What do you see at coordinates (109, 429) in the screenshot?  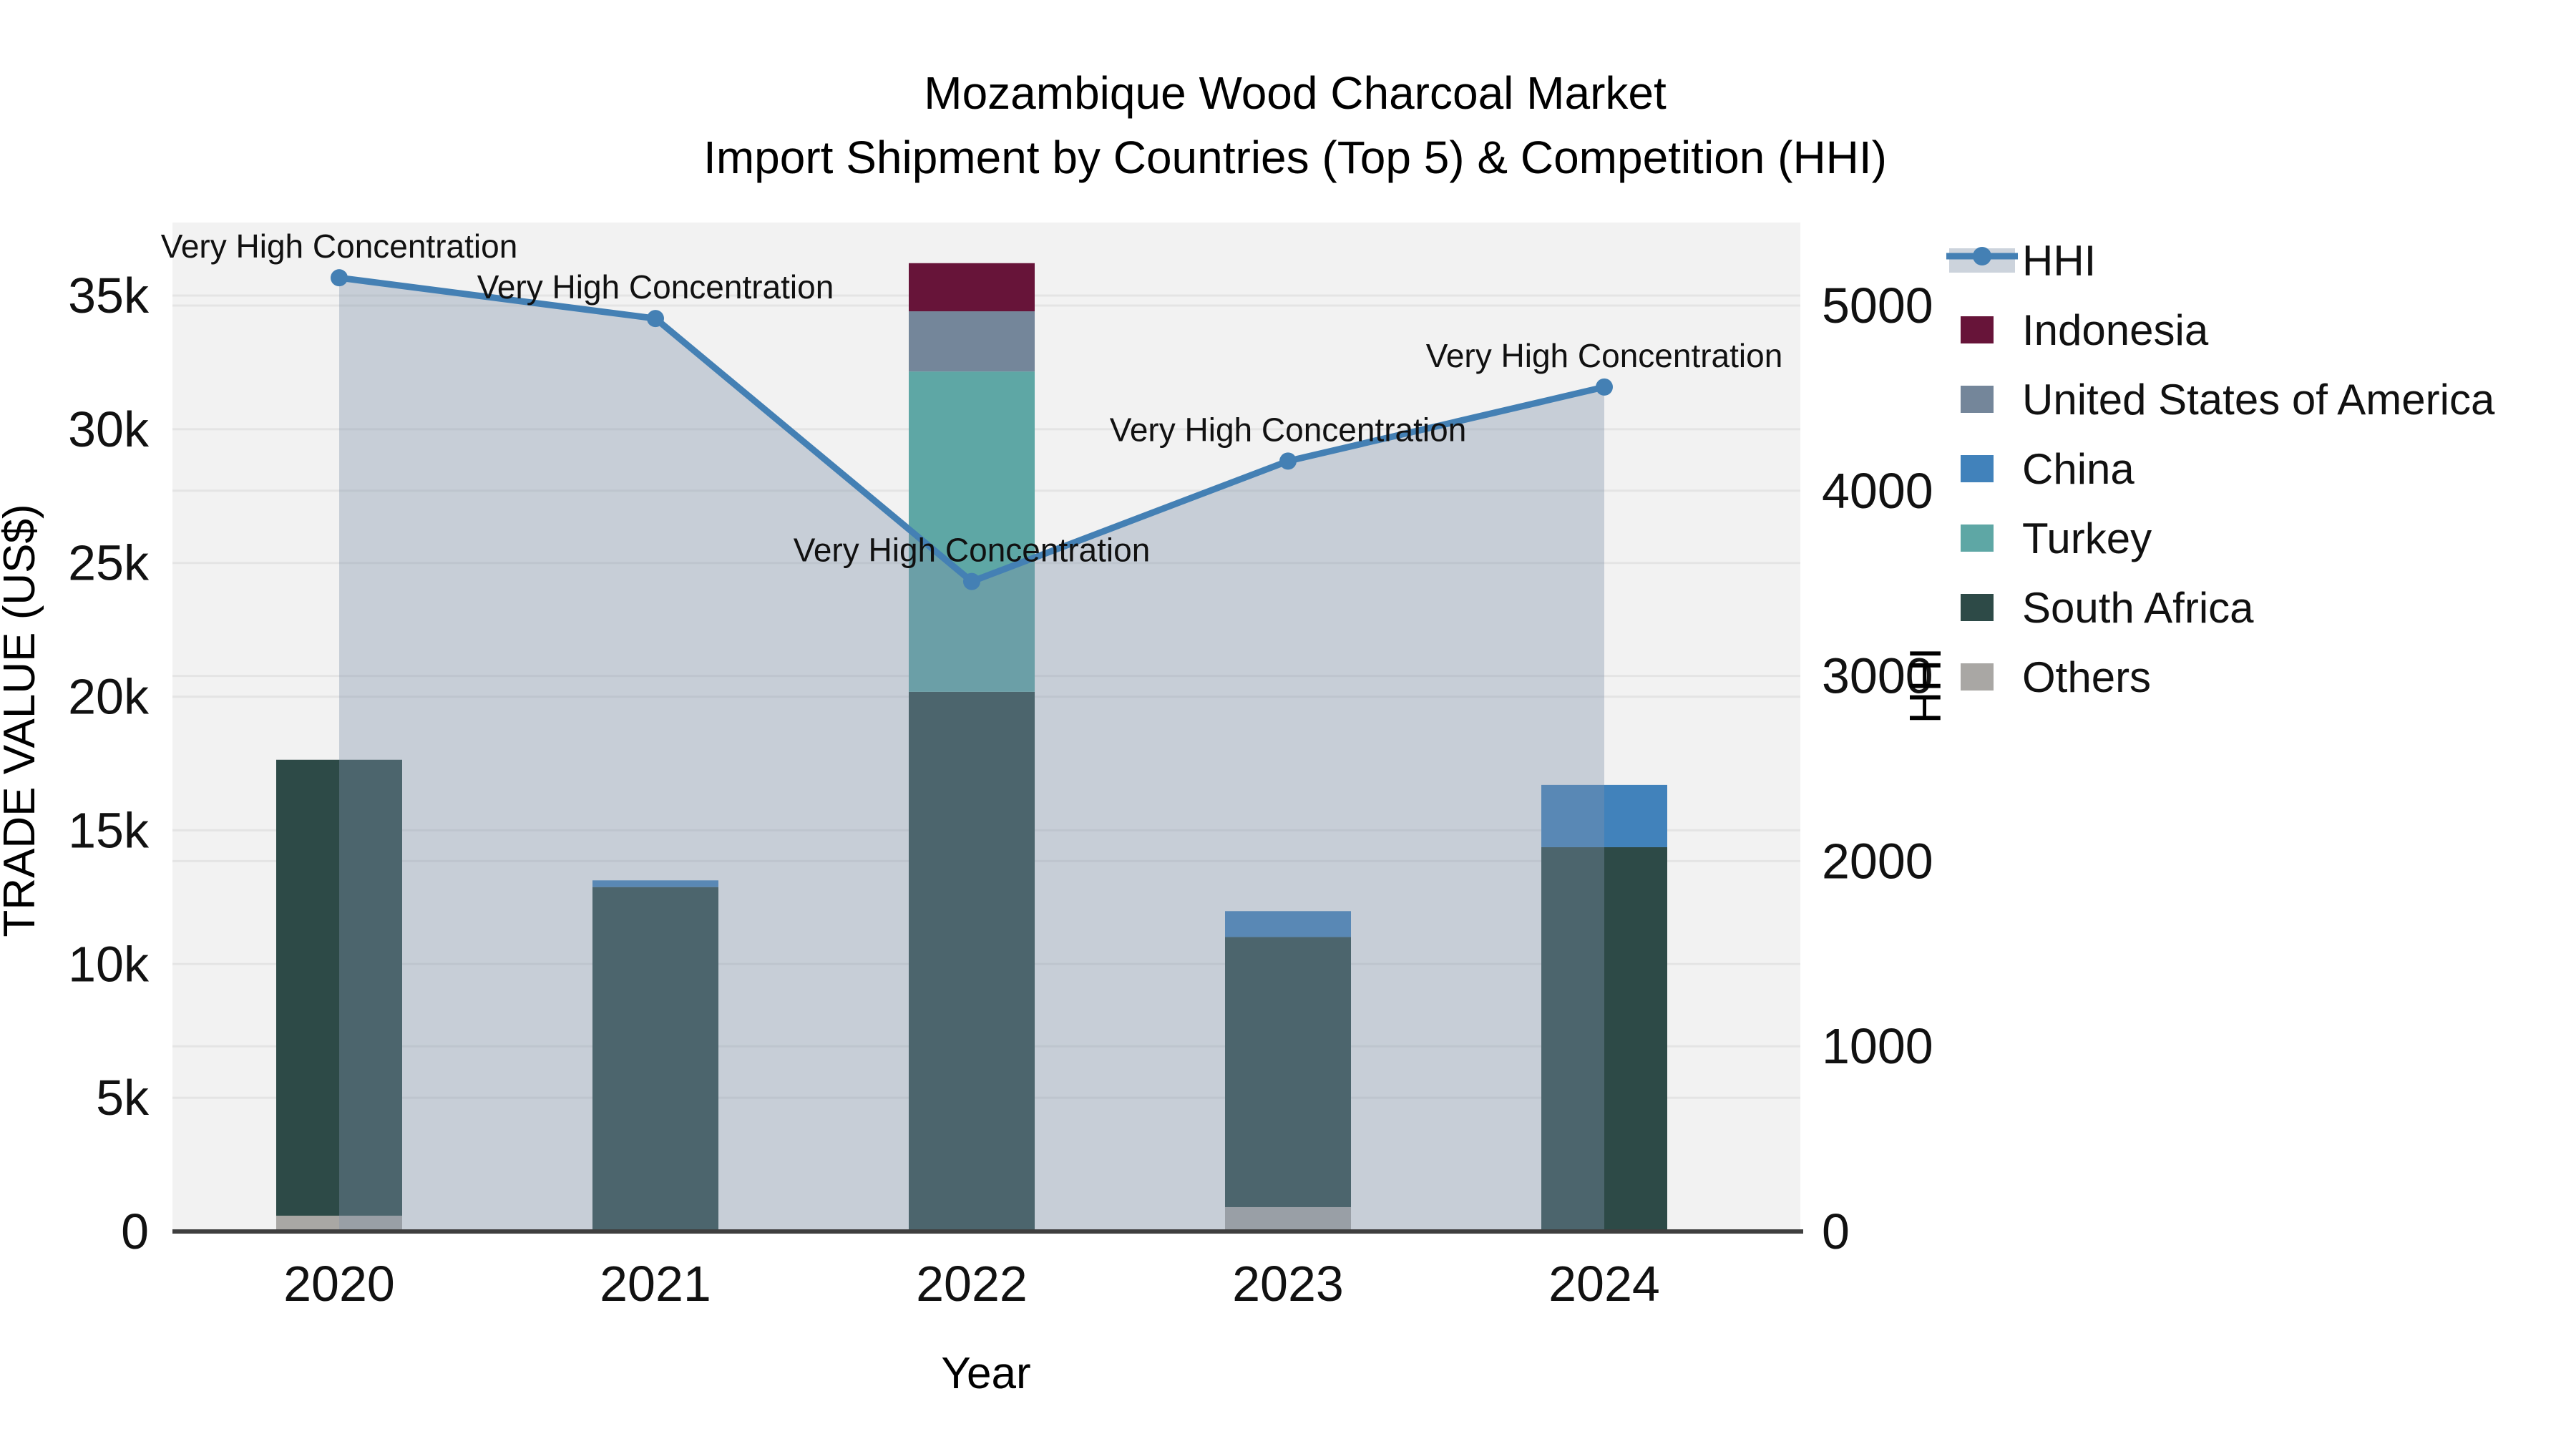 I see `left-tick-label: 30k` at bounding box center [109, 429].